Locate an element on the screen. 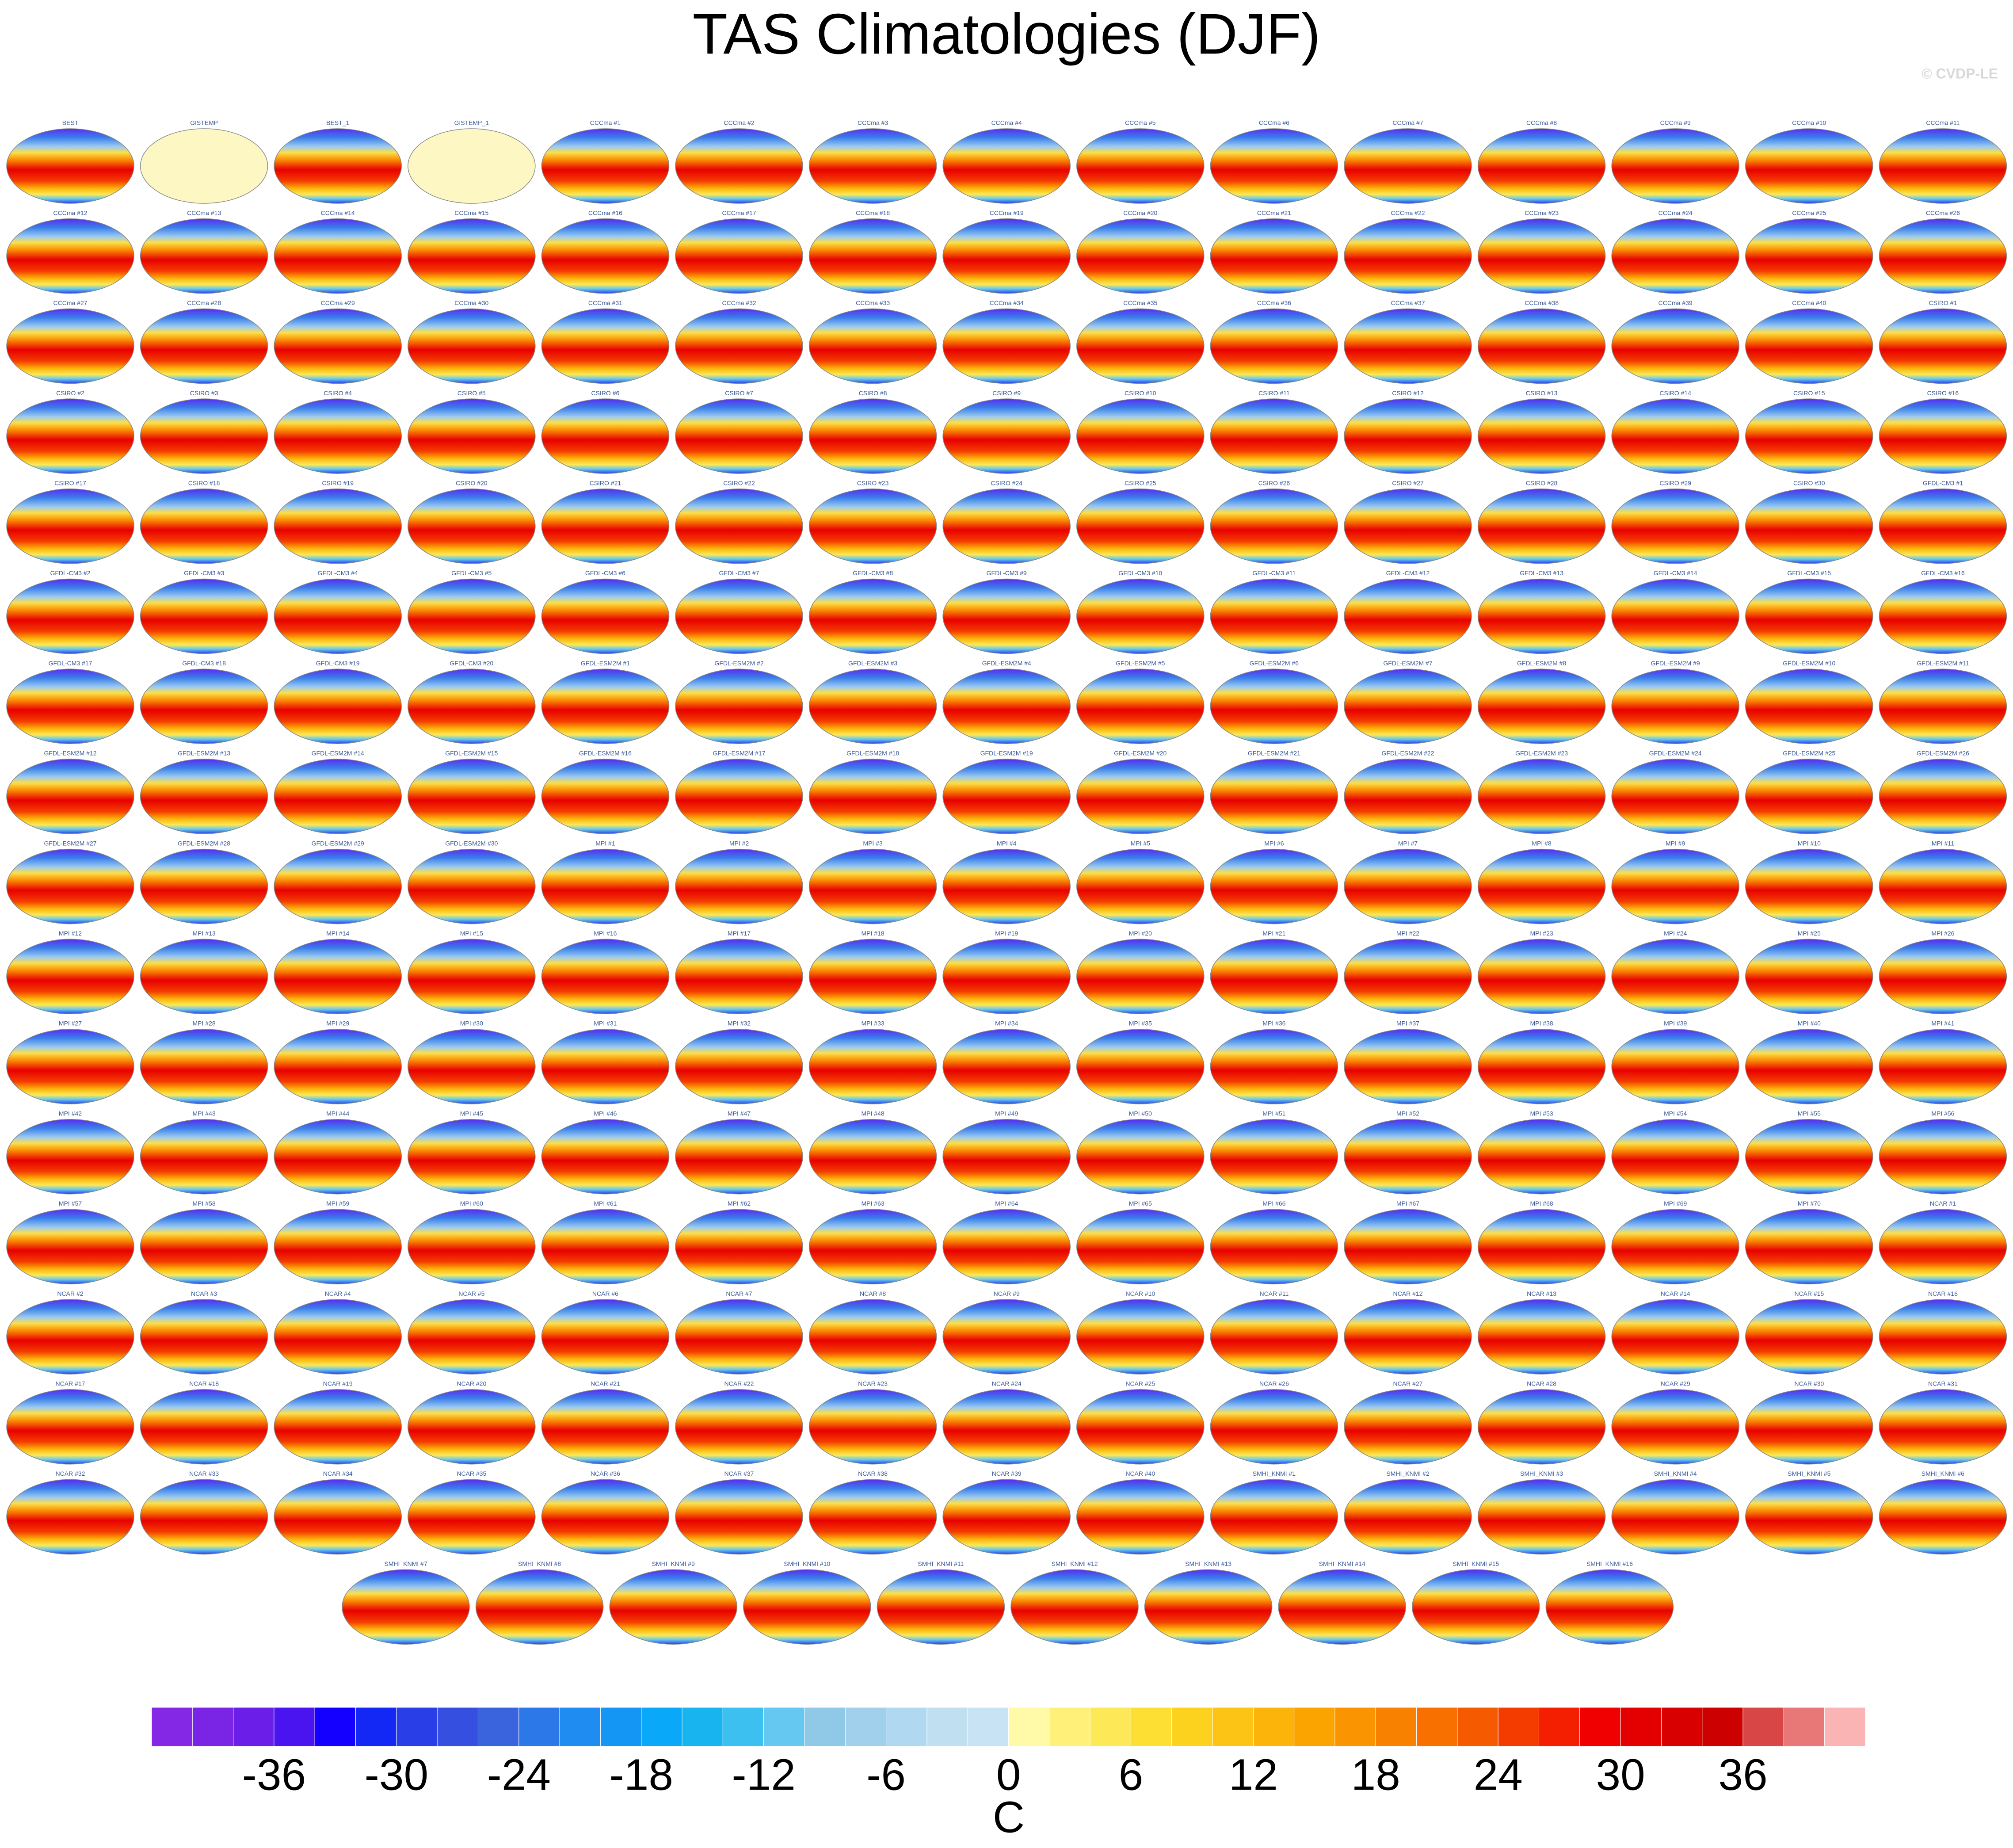  panel-title: MPI #37 is located at coordinates (1407, 1023).